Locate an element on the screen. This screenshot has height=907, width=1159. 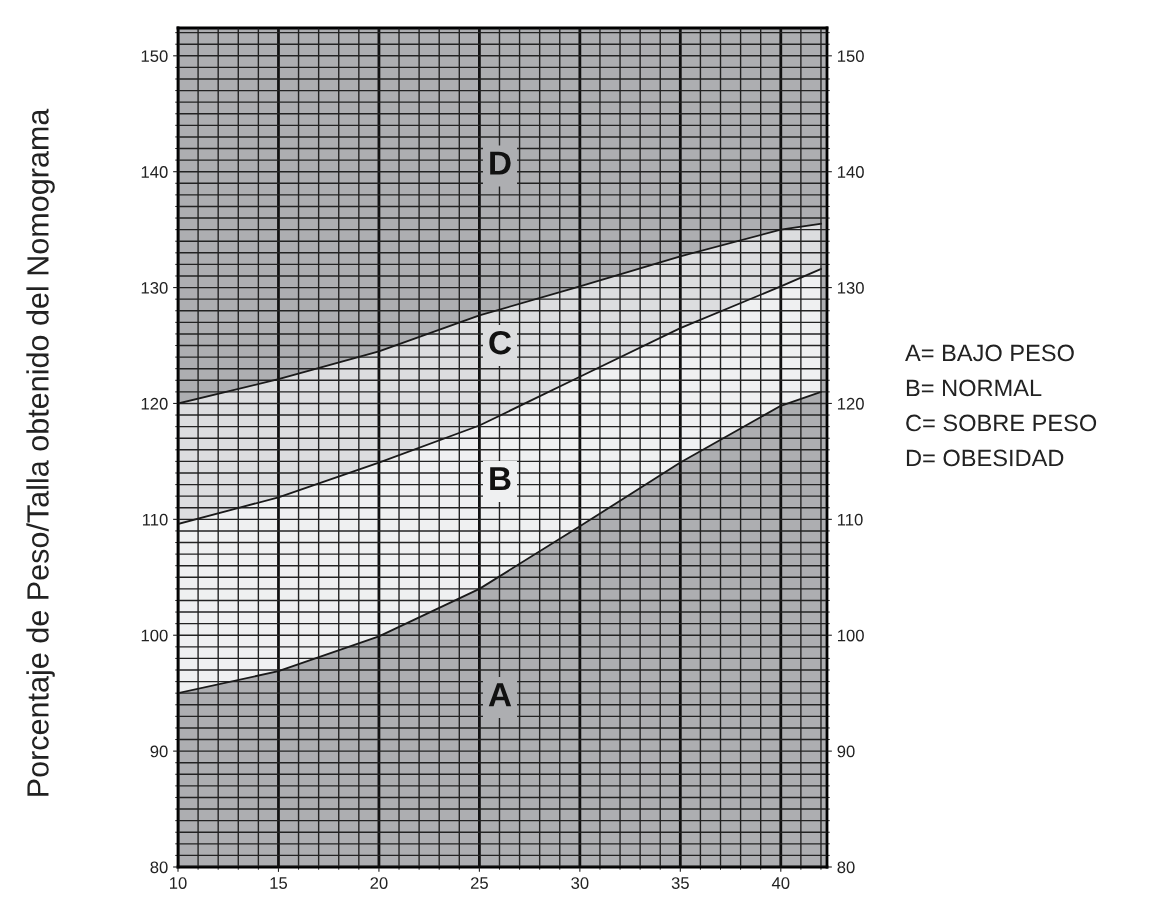
annotation: A is located at coordinates (500, 695).